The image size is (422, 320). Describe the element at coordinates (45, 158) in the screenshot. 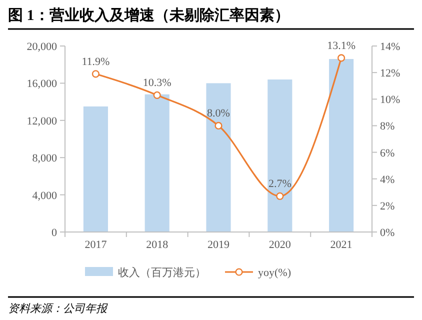

I see `y-tick-label: 8,000` at that location.